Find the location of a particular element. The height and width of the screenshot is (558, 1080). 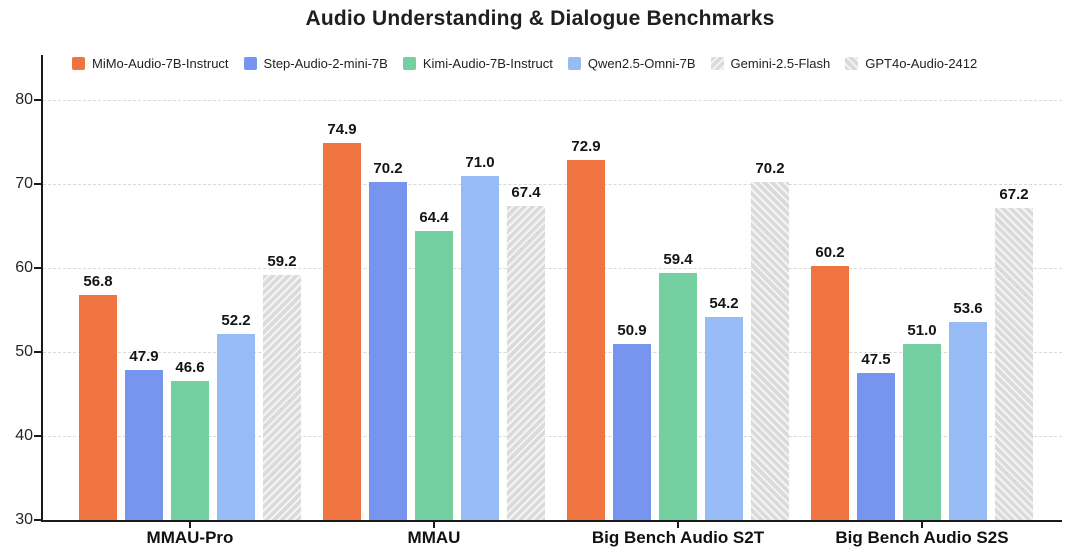

category-label-mmau-pro: MMAU-Pro is located at coordinates (190, 537).